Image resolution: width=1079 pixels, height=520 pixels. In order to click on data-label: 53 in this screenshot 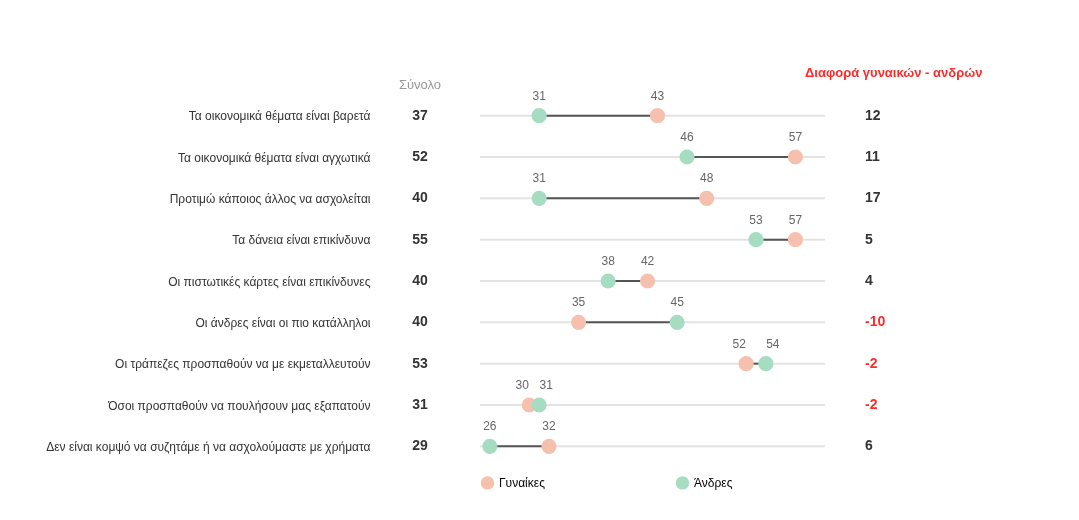, I will do `click(756, 219)`.